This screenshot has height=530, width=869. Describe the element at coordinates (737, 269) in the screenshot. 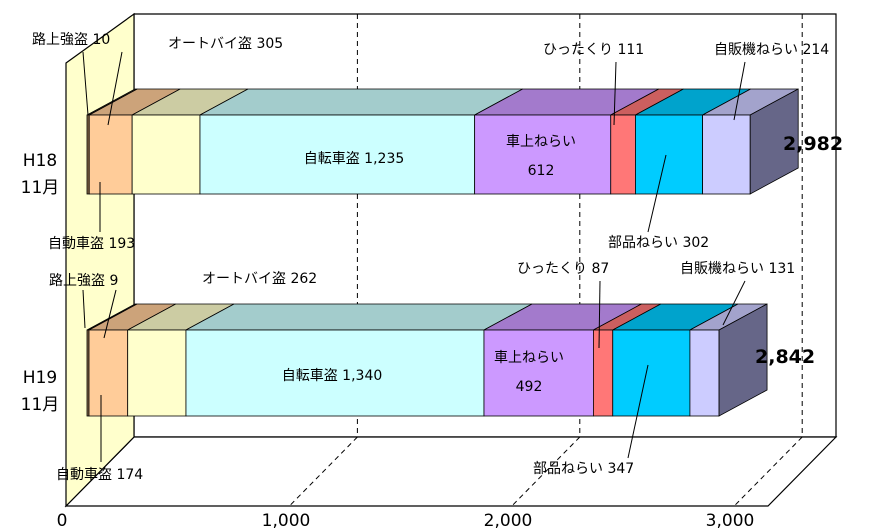

I see `vending-machine-label: 自販機ねらい 131` at that location.